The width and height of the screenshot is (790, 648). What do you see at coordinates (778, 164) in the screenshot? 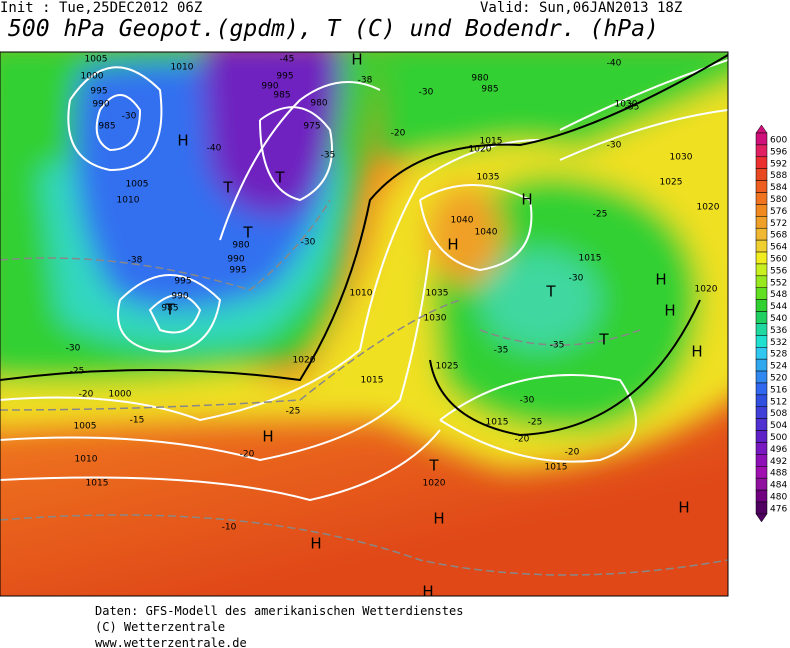
I see `colorbar-label: 592` at bounding box center [778, 164].